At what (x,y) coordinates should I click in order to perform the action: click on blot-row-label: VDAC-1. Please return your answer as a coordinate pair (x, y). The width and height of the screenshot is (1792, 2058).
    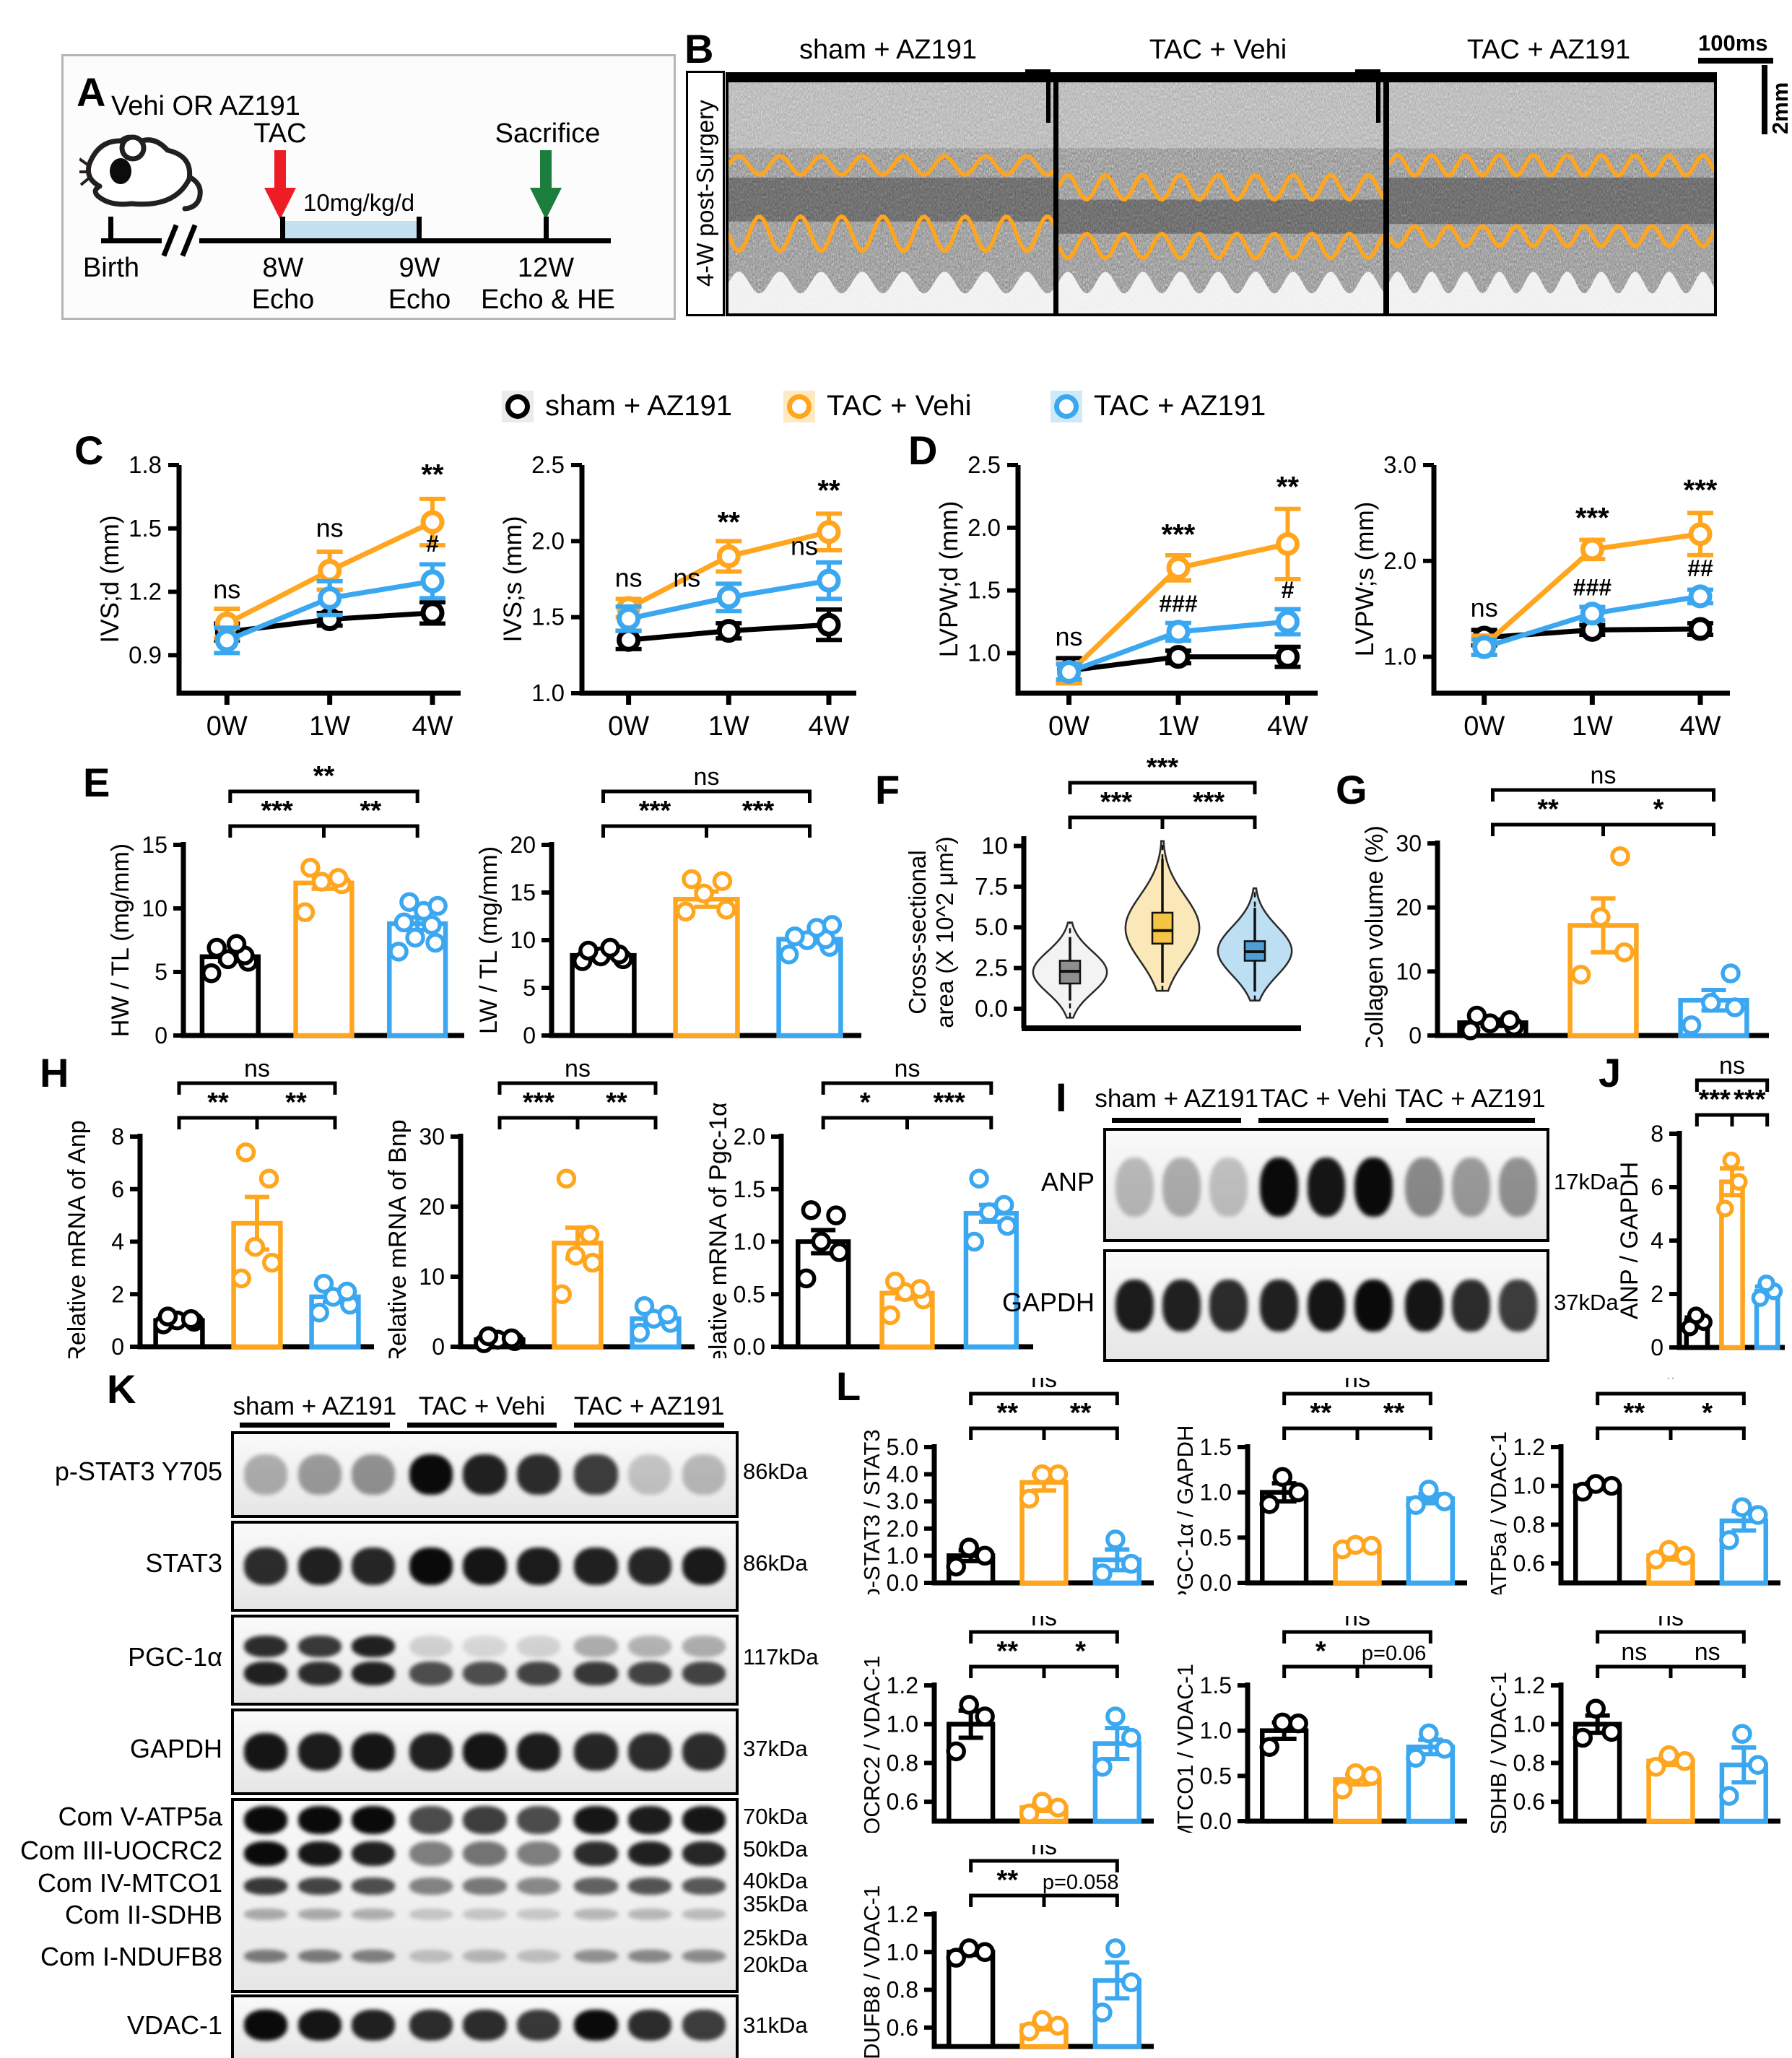
    Looking at the image, I should click on (174, 2025).